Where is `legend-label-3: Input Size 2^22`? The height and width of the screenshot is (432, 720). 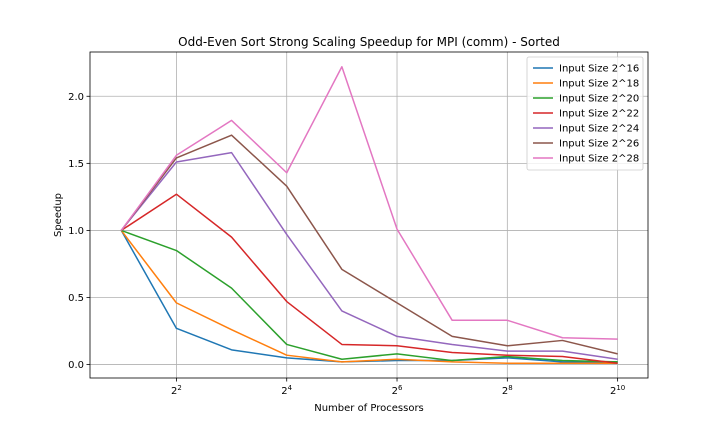
legend-label-3: Input Size 2^22 is located at coordinates (599, 114).